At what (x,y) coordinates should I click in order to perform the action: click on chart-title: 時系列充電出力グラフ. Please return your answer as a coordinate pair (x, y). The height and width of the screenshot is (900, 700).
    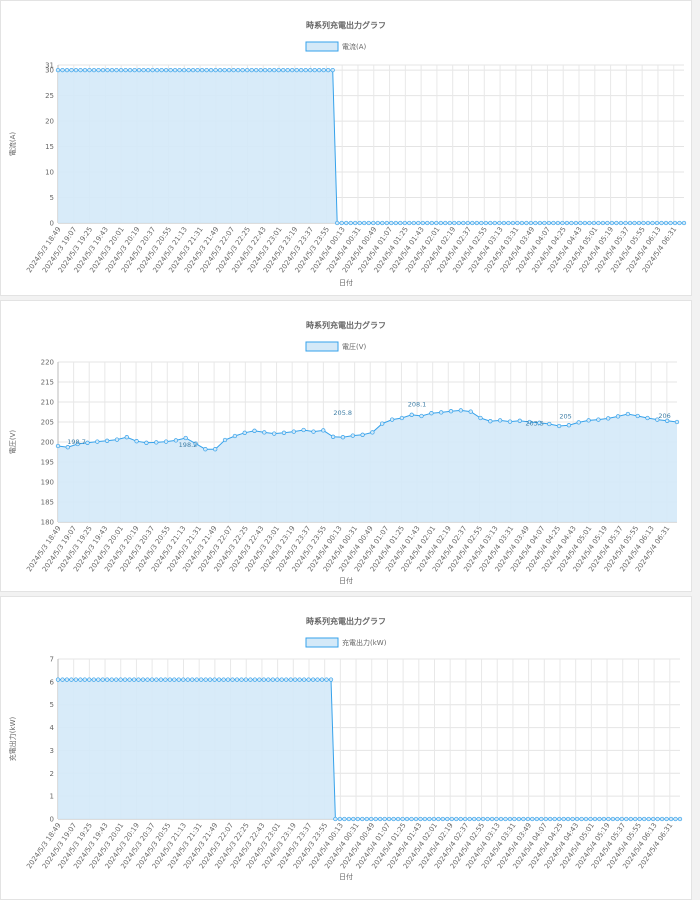
    Looking at the image, I should click on (346, 325).